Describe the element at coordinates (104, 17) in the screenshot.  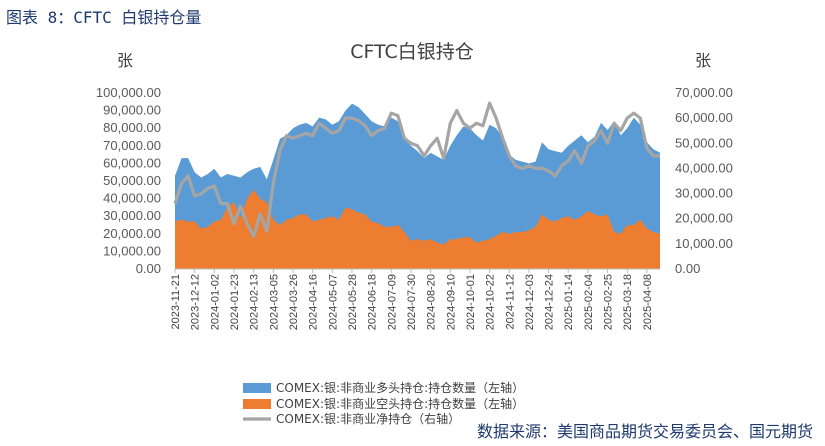
I see `figure-caption: 图表 8：CFTC 白银持仓量` at that location.